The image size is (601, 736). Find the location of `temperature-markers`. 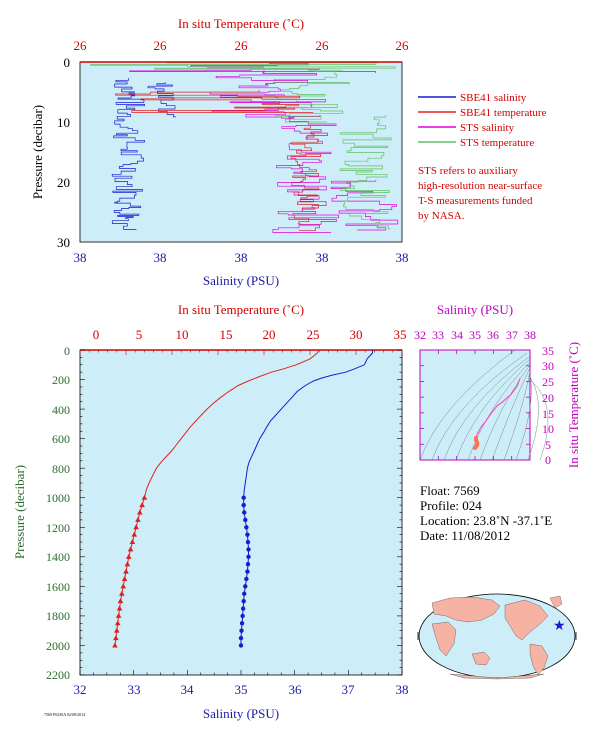

temperature-markers is located at coordinates (130, 571).